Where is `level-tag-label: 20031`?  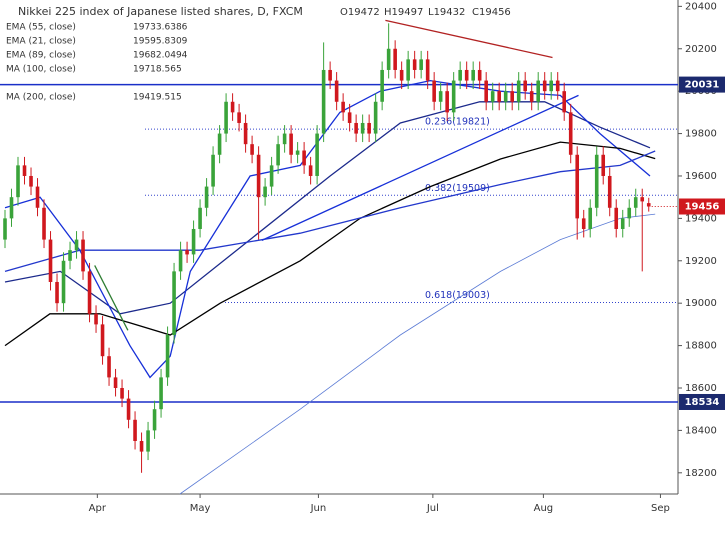 level-tag-label: 20031 is located at coordinates (702, 85).